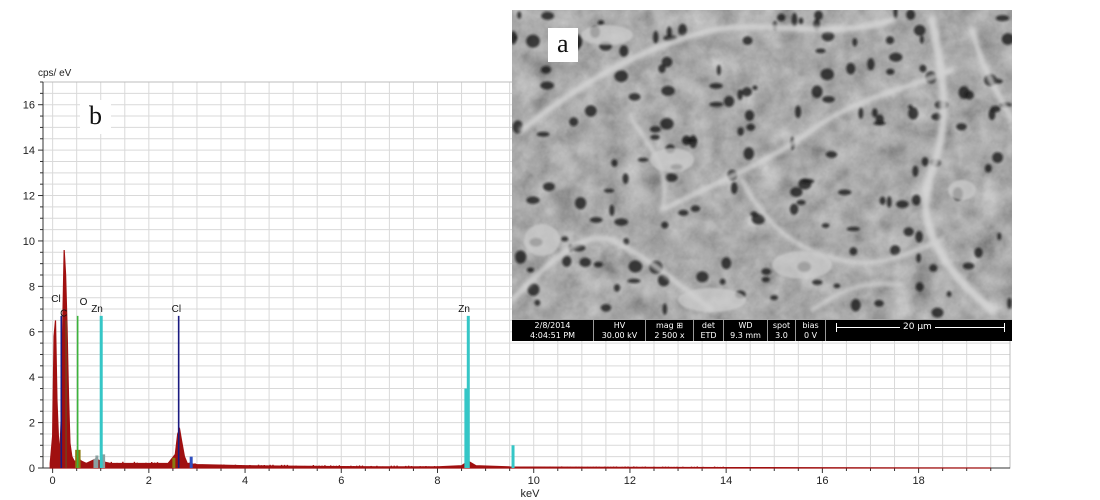  Describe the element at coordinates (708, 335) in the screenshot. I see `sem-info-value: ETD` at that location.